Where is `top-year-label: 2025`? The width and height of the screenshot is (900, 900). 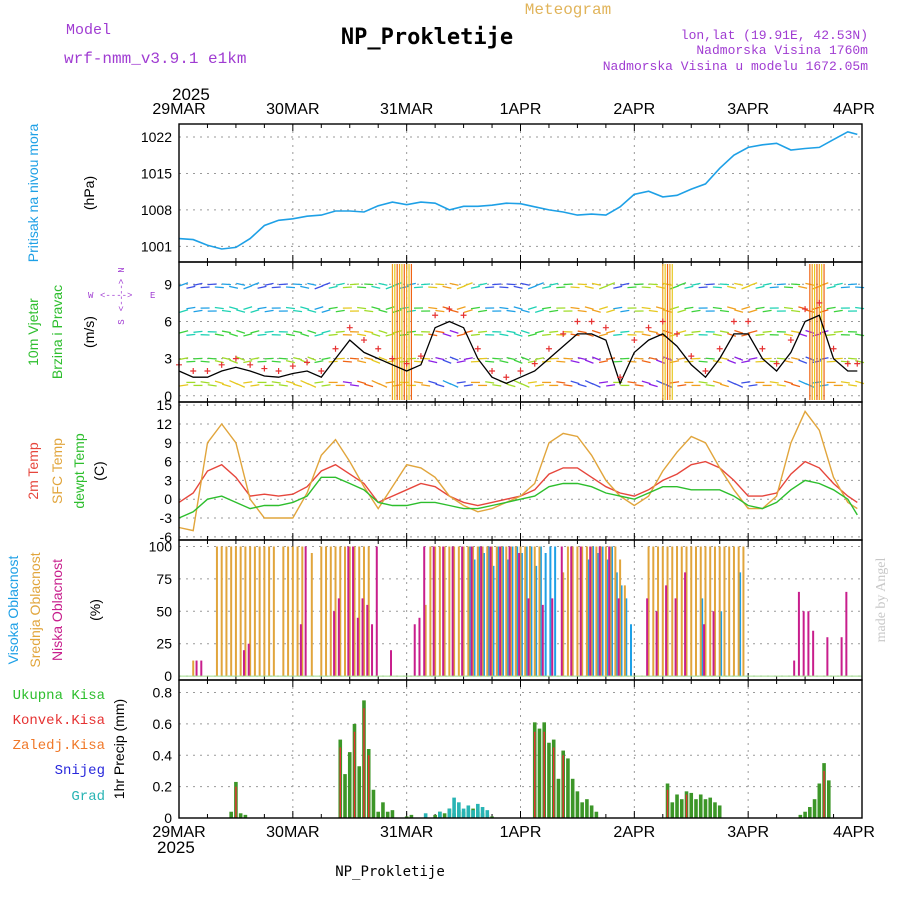 top-year-label: 2025 is located at coordinates (191, 94).